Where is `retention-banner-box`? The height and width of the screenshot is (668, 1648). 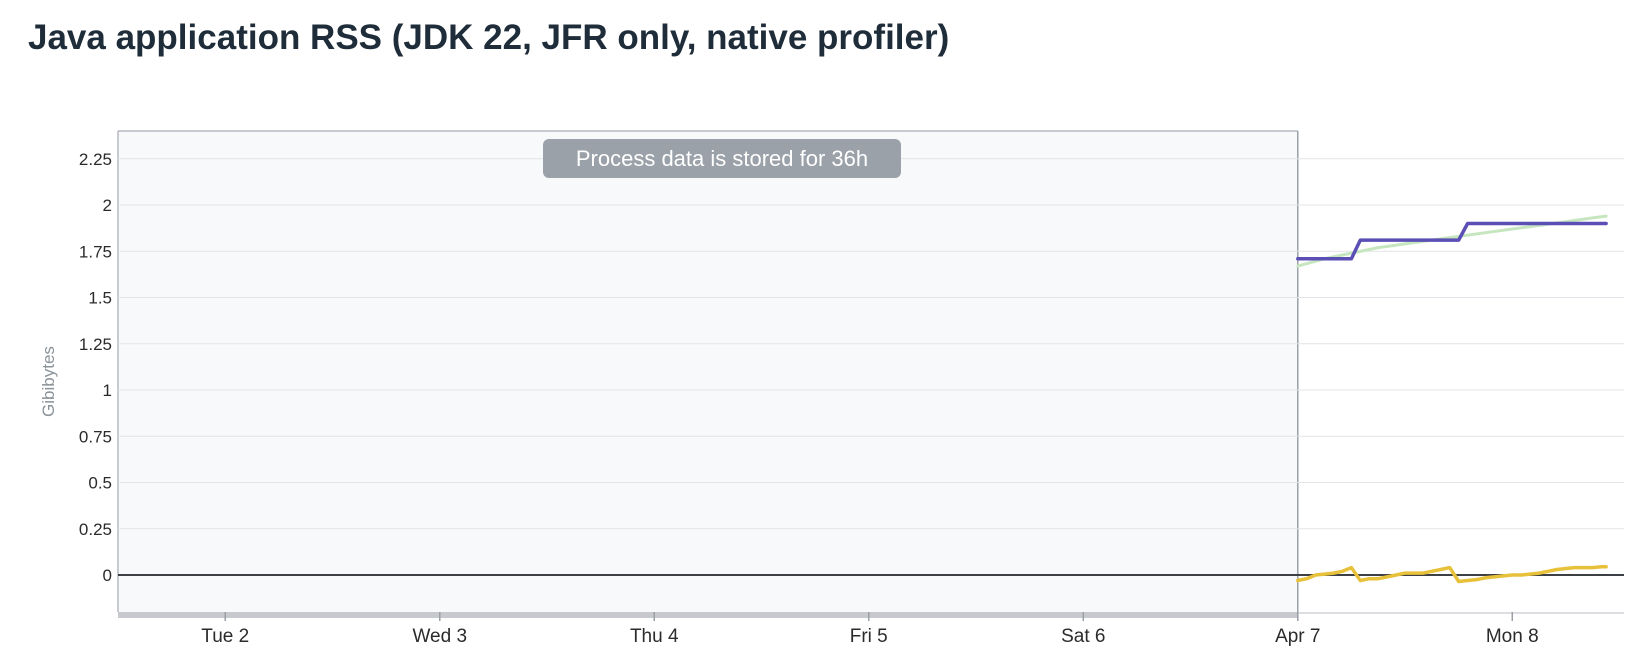
retention-banner-box is located at coordinates (722, 158).